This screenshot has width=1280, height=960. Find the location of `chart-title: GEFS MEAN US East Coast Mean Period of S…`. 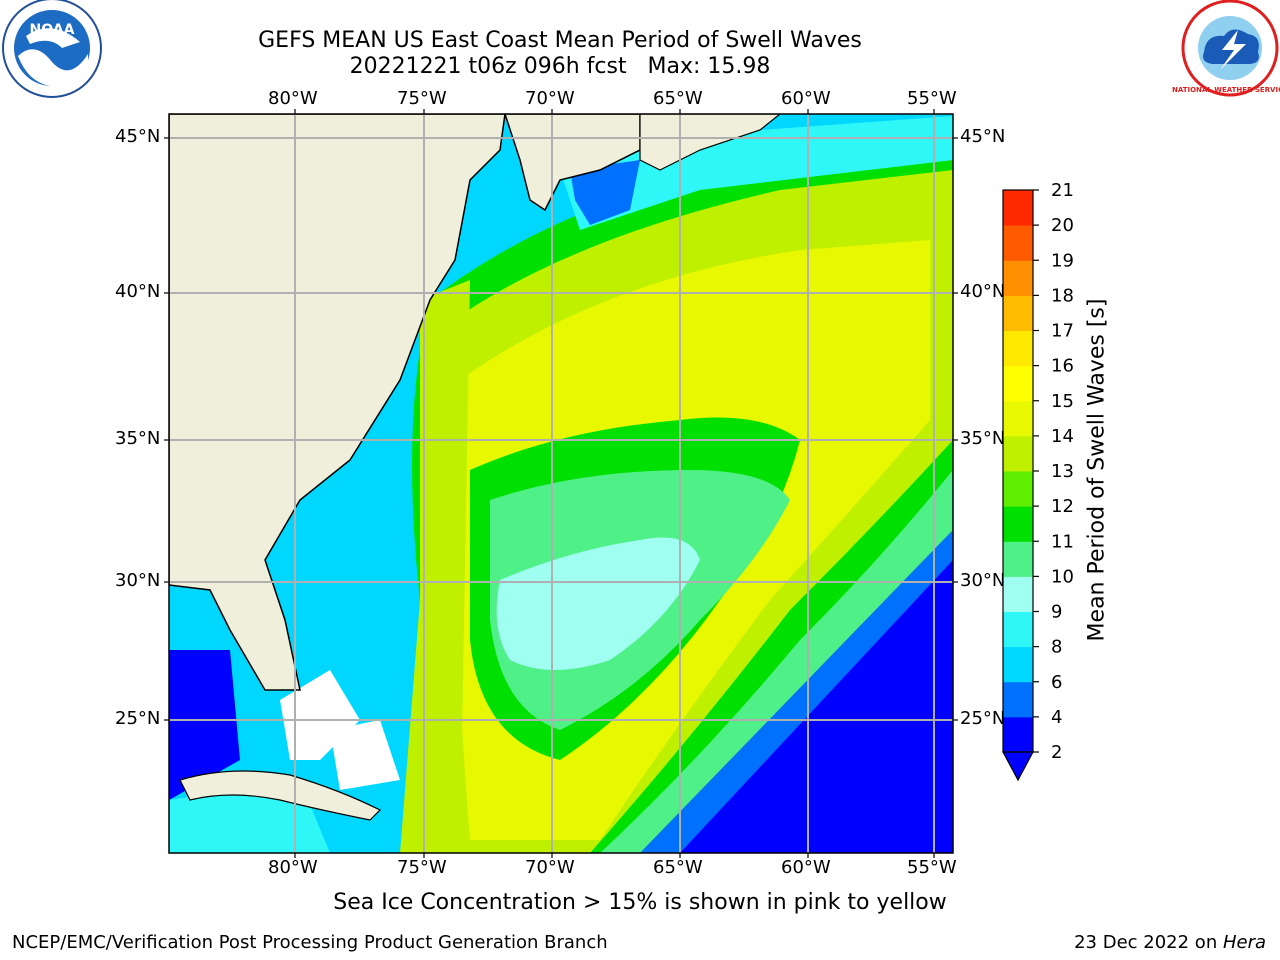

chart-title: GEFS MEAN US East Coast Mean Period of S… is located at coordinates (560, 40).